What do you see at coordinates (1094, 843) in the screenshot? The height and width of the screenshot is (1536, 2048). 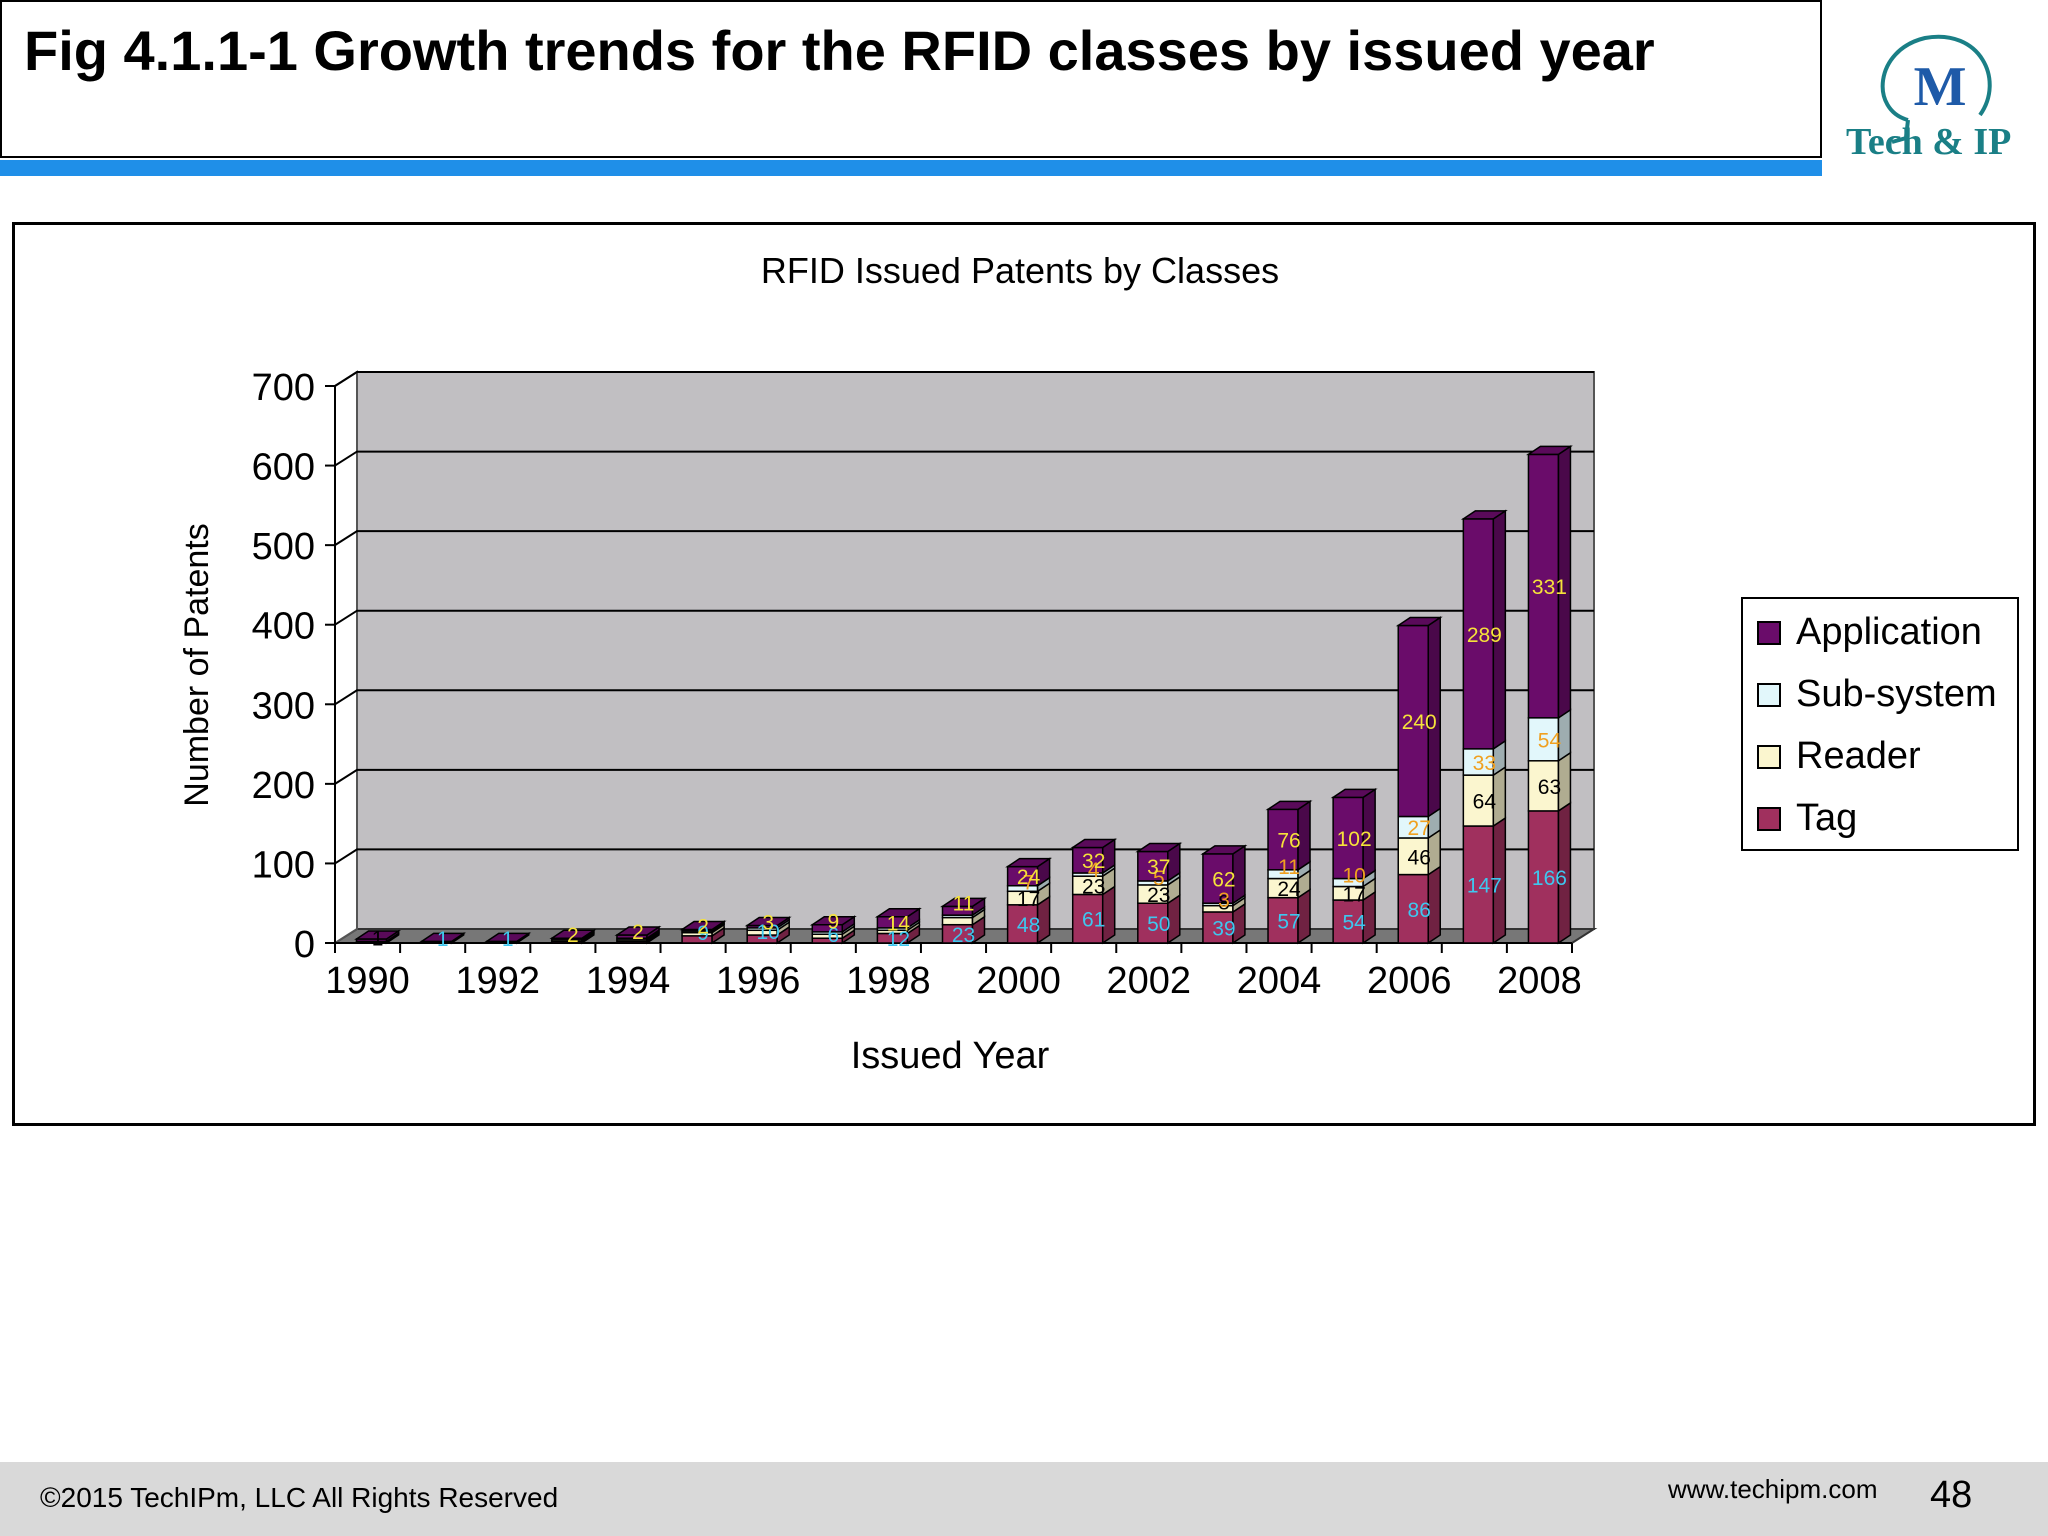 I see `bar-top-2001` at bounding box center [1094, 843].